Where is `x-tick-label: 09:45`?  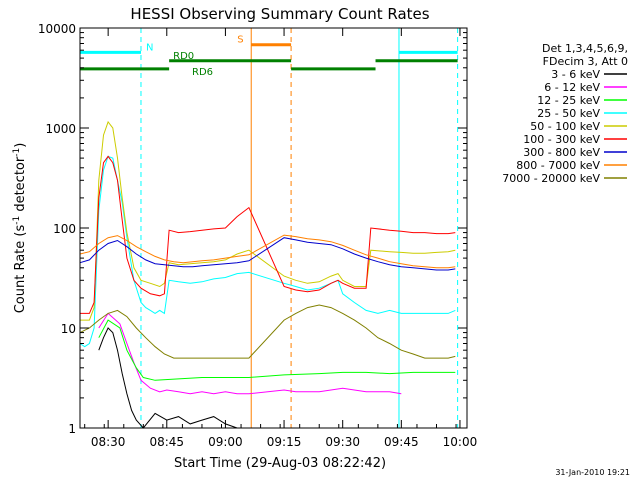
x-tick-label: 09:45 is located at coordinates (401, 442).